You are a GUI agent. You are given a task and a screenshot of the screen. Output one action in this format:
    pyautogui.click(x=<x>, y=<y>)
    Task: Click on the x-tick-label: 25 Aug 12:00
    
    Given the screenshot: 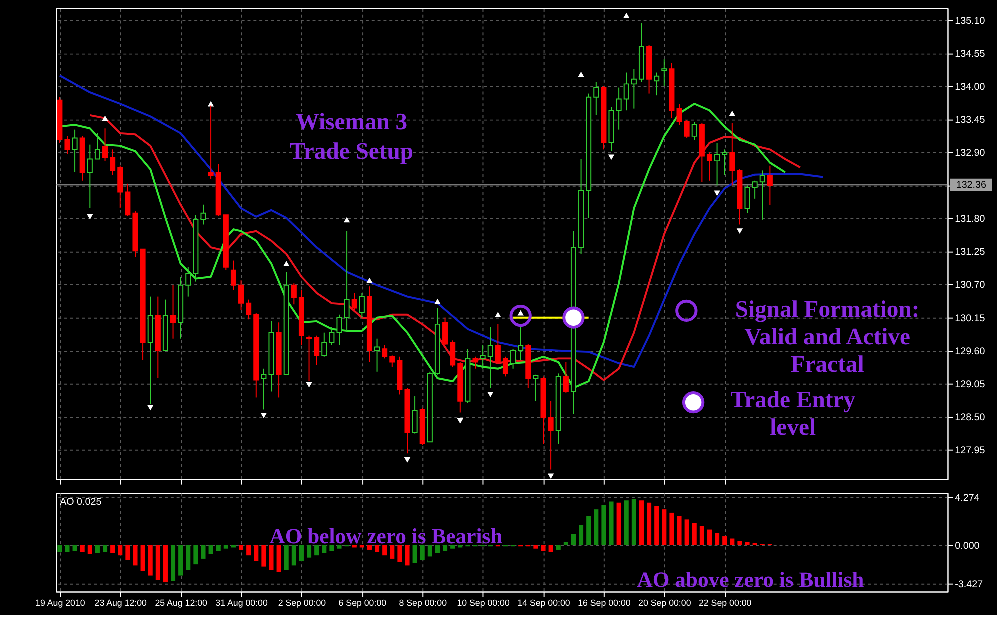 What is the action you would take?
    pyautogui.click(x=181, y=603)
    